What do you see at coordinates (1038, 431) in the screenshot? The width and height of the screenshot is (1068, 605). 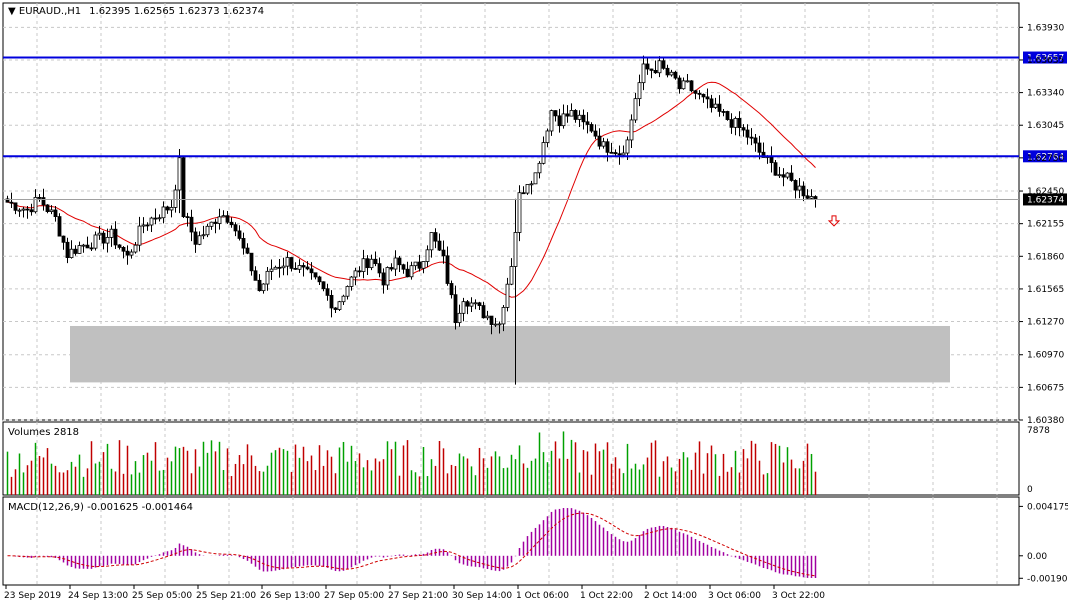 I see `volume-max-label: 7878` at bounding box center [1038, 431].